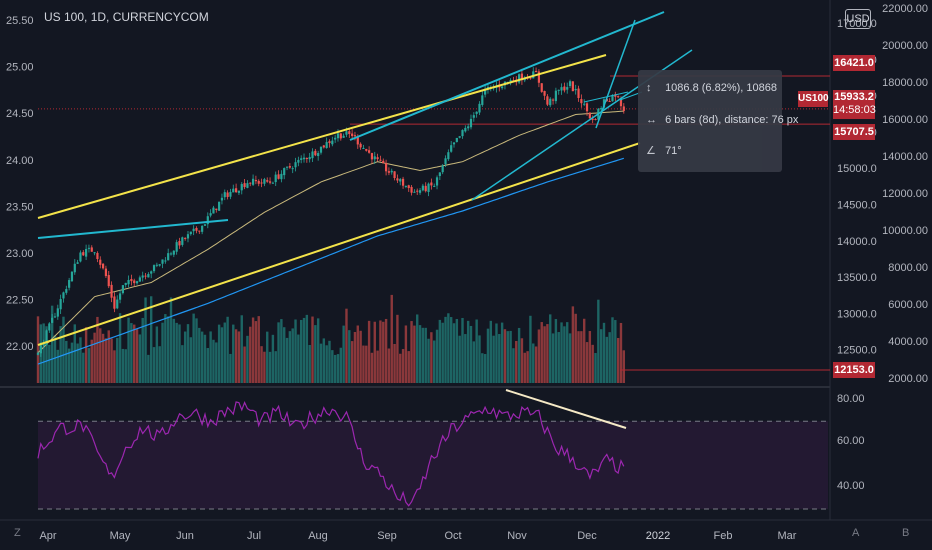  Describe the element at coordinates (905, 120) in the screenshot. I see `volume-axis-tick-label: 16000.00` at that location.